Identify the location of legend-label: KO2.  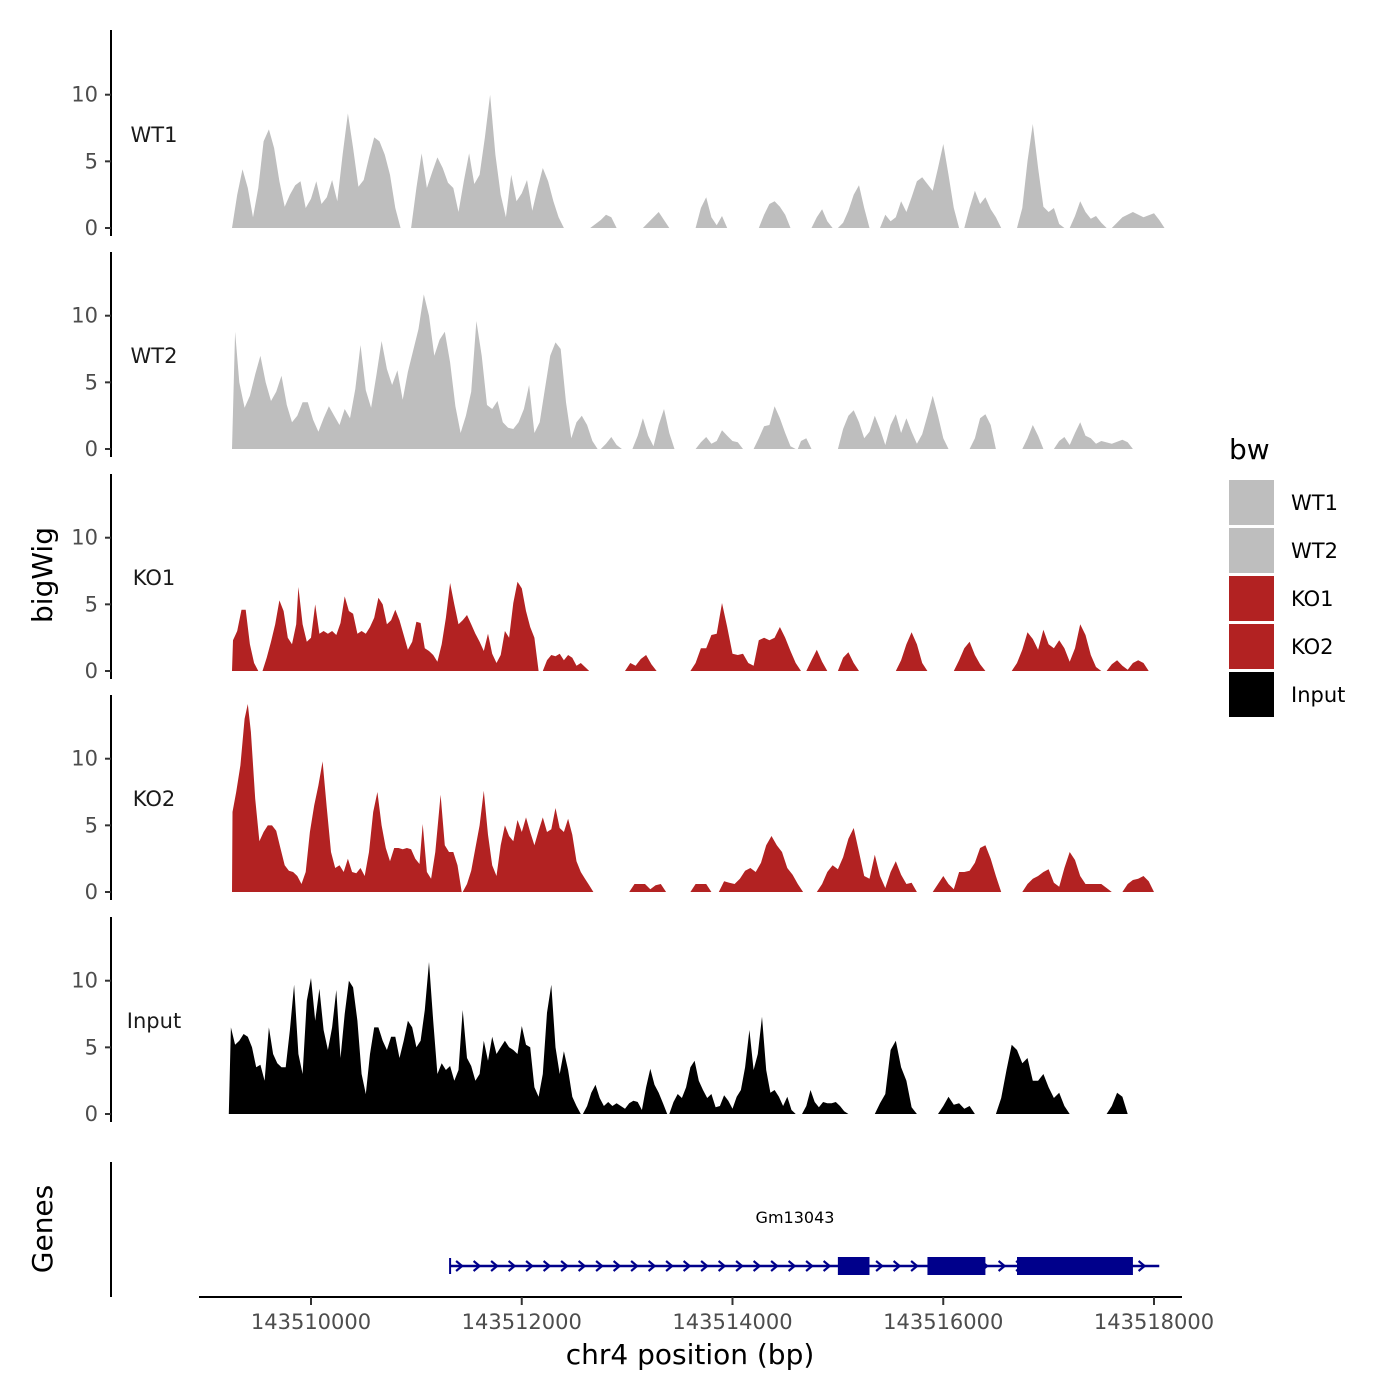
(1312, 647).